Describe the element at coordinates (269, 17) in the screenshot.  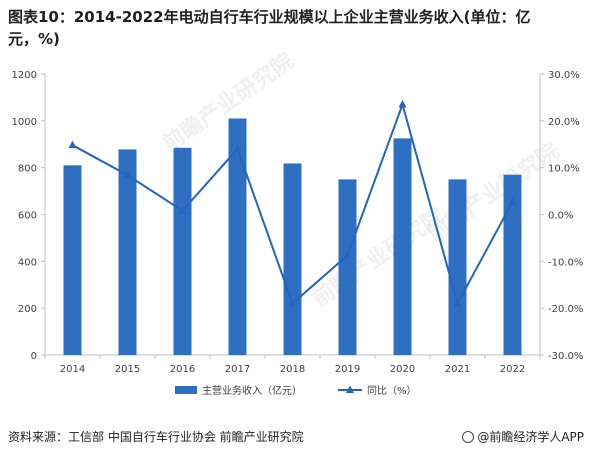
I see `chart-title-line1: 图表10：2014-2022年电动自行车行业规模以上企业主营业务收入(单位：亿` at that location.